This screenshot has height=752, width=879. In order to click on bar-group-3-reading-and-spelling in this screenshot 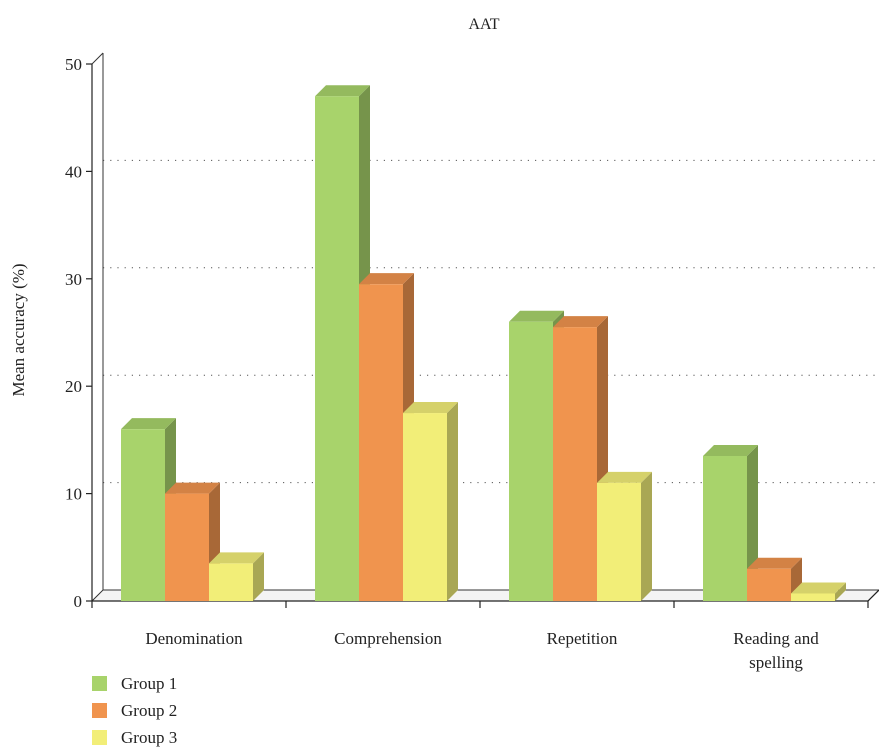, I will do `click(818, 591)`.